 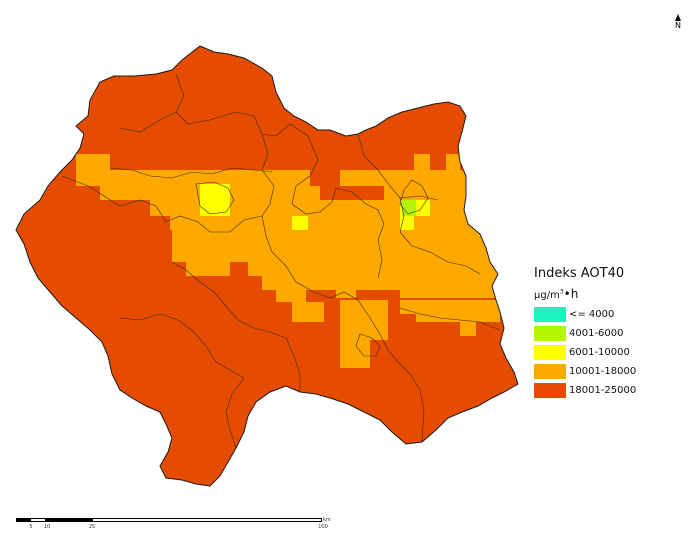 I want to click on legend-item: 18001-25000, so click(x=609, y=390).